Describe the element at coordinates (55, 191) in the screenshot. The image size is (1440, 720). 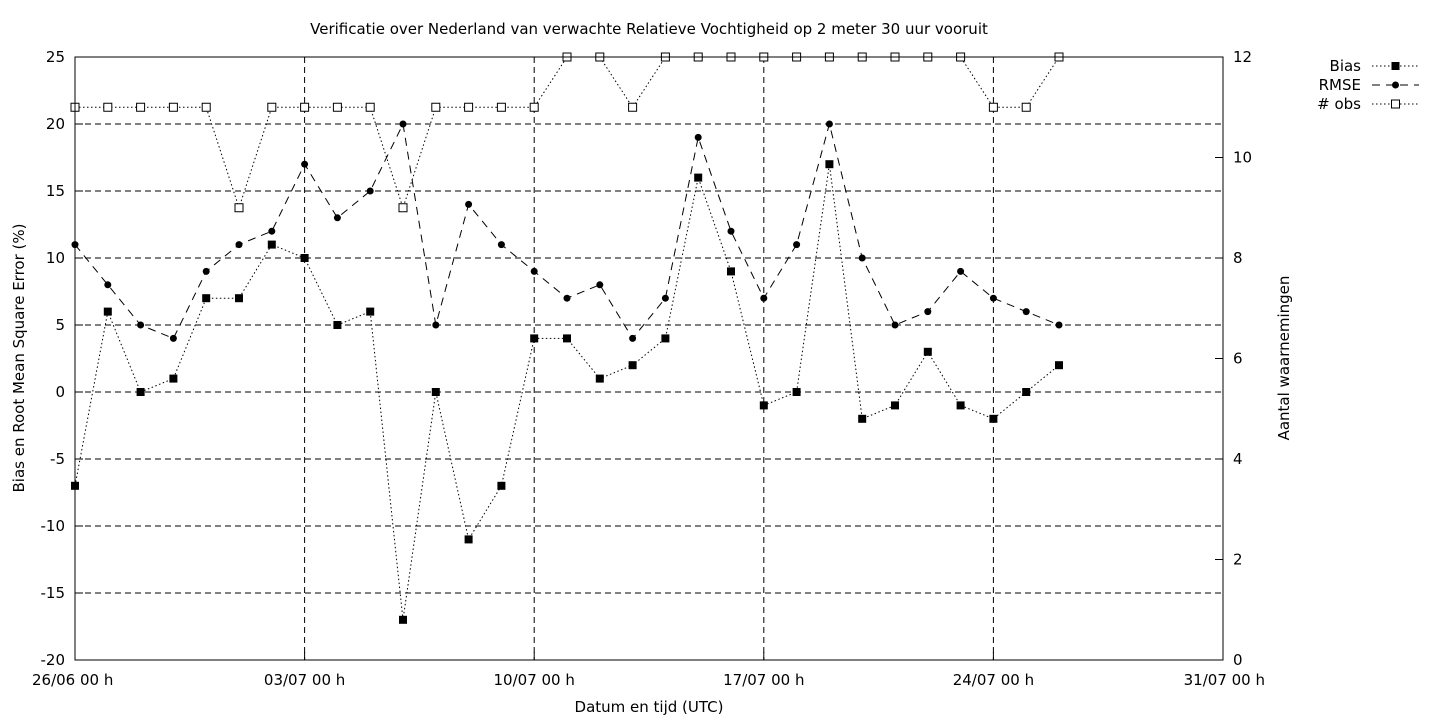
I see `y-tick-label: 15` at that location.